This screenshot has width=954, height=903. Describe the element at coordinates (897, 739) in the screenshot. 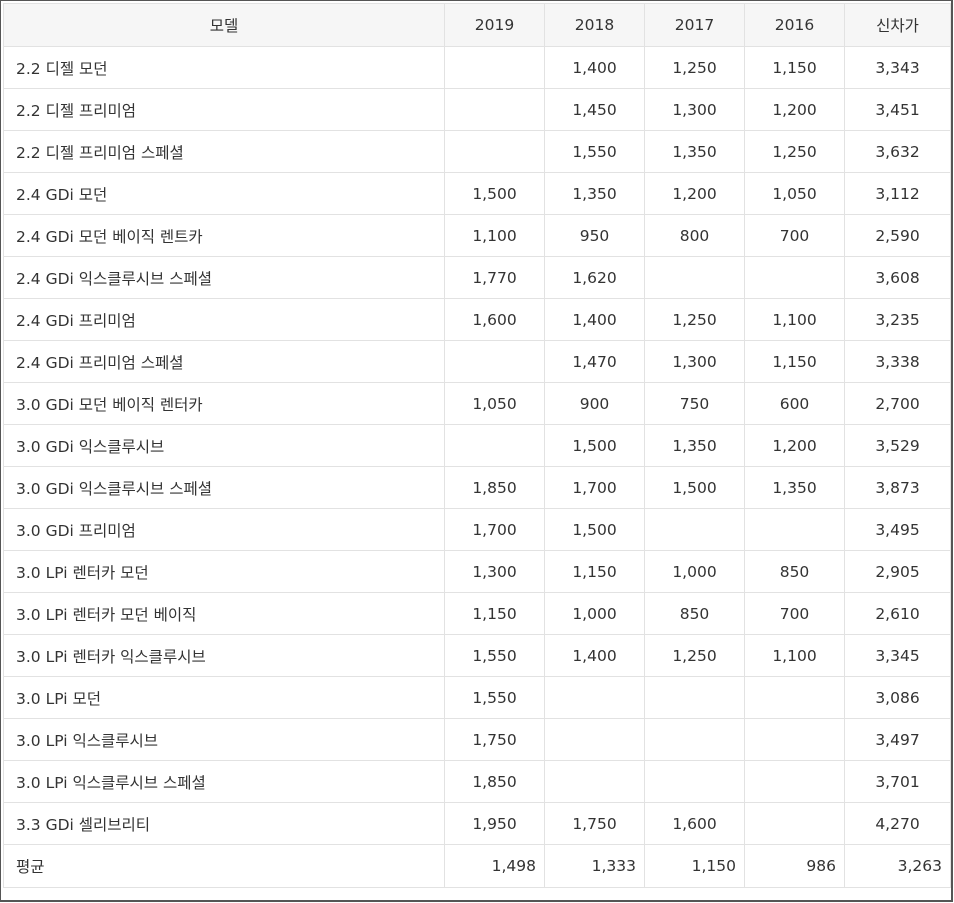

I see `cell-new-price: 3,497` at that location.